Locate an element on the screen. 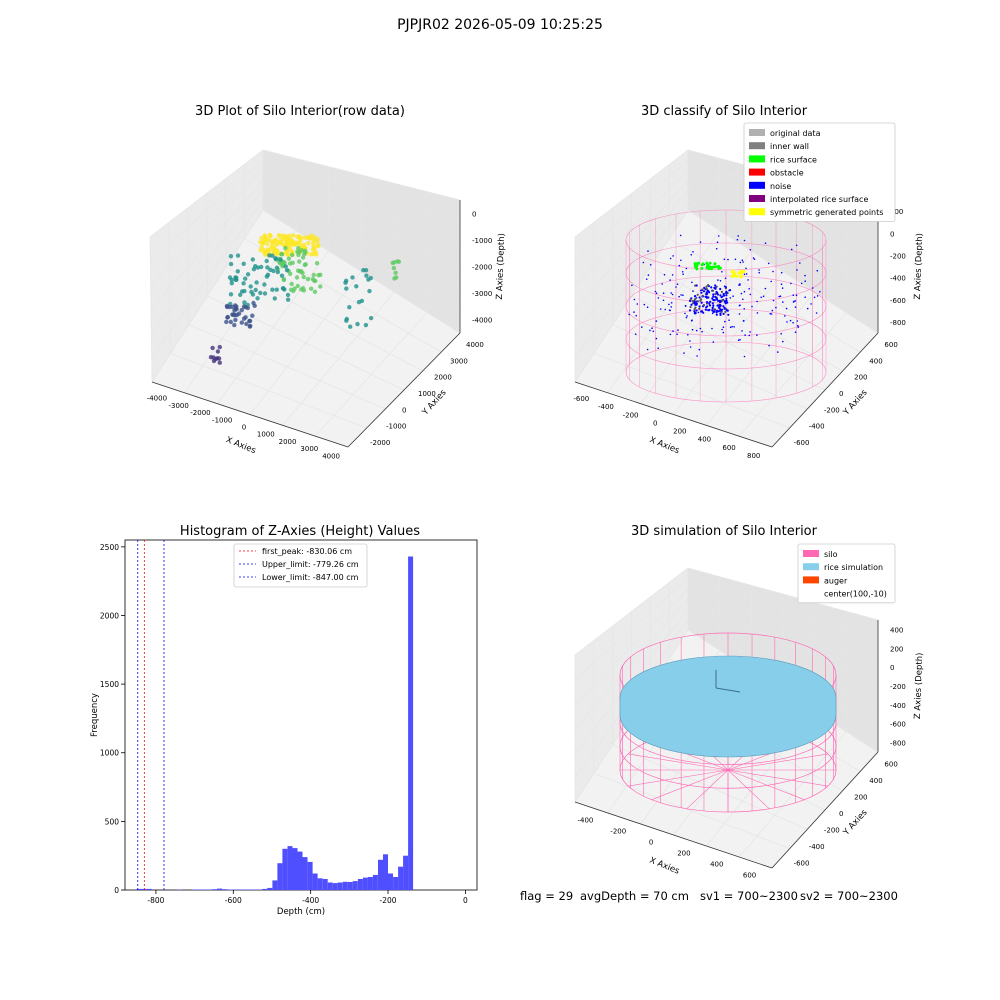 Image resolution: width=1000 pixels, height=1000 pixels. sim-y-tick-label: 600 is located at coordinates (890, 764).